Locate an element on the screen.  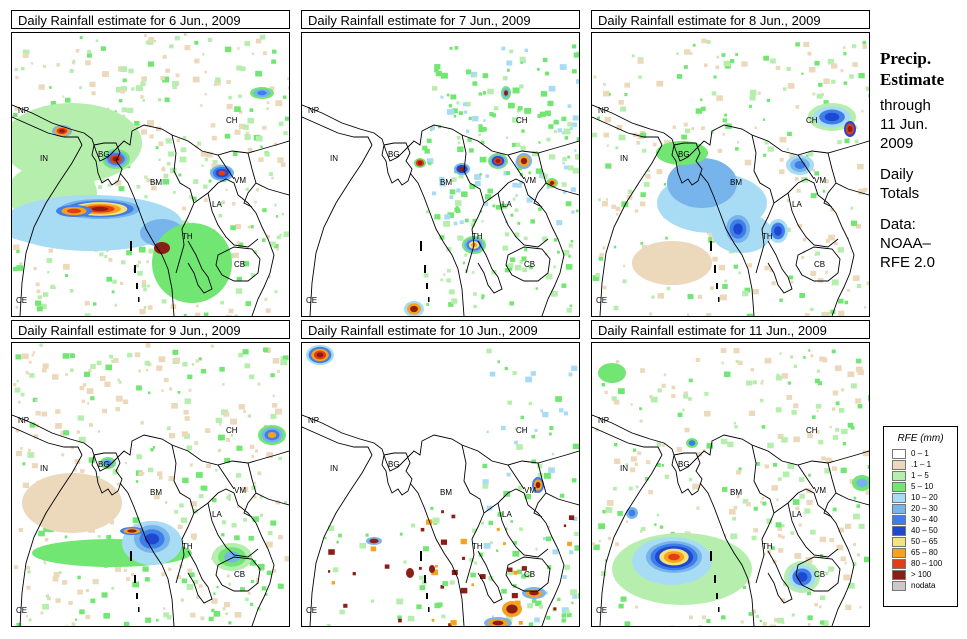
rainfall-map: NP IN BG BM CH VM LA TH CB CE is located at coordinates (730, 484).